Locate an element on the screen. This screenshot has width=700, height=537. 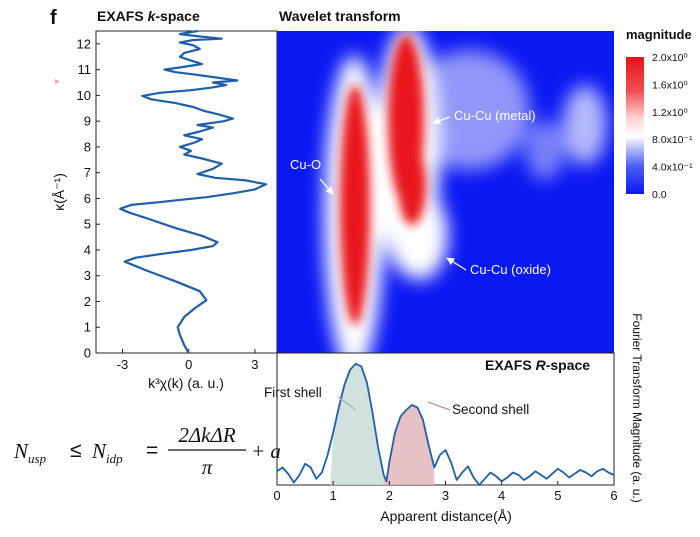
colorbar-tick-label: 2.0x10⁰ is located at coordinates (670, 58).